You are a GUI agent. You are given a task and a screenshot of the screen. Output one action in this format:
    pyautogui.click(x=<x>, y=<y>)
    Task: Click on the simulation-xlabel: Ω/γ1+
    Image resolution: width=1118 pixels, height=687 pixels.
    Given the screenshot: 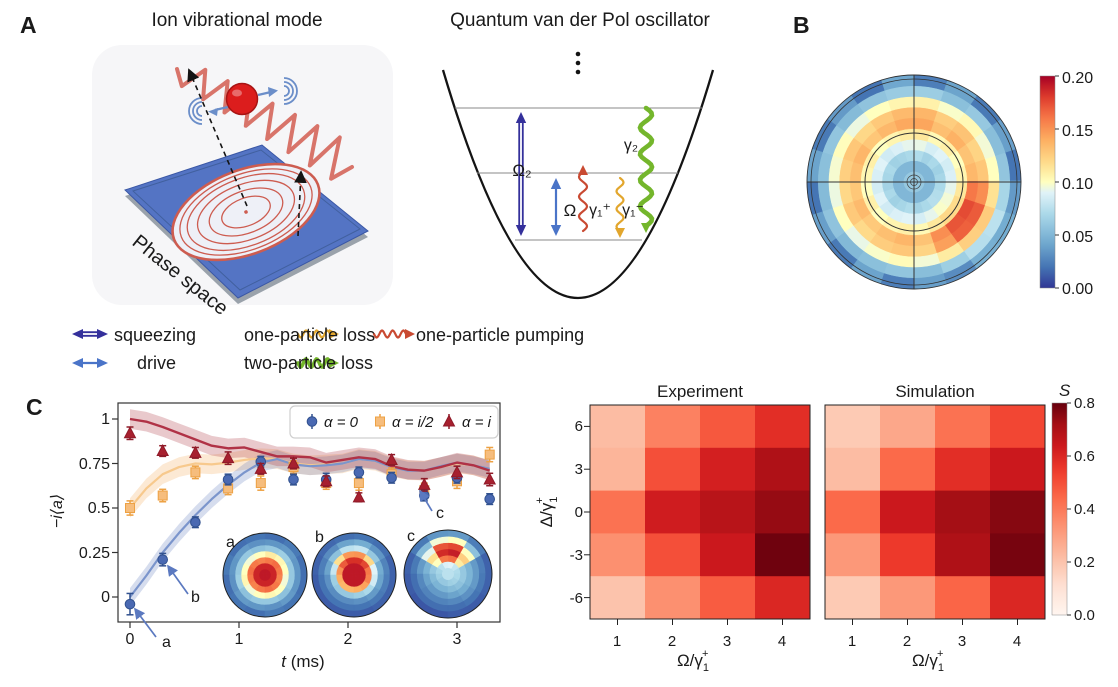 What is the action you would take?
    pyautogui.click(x=928, y=661)
    